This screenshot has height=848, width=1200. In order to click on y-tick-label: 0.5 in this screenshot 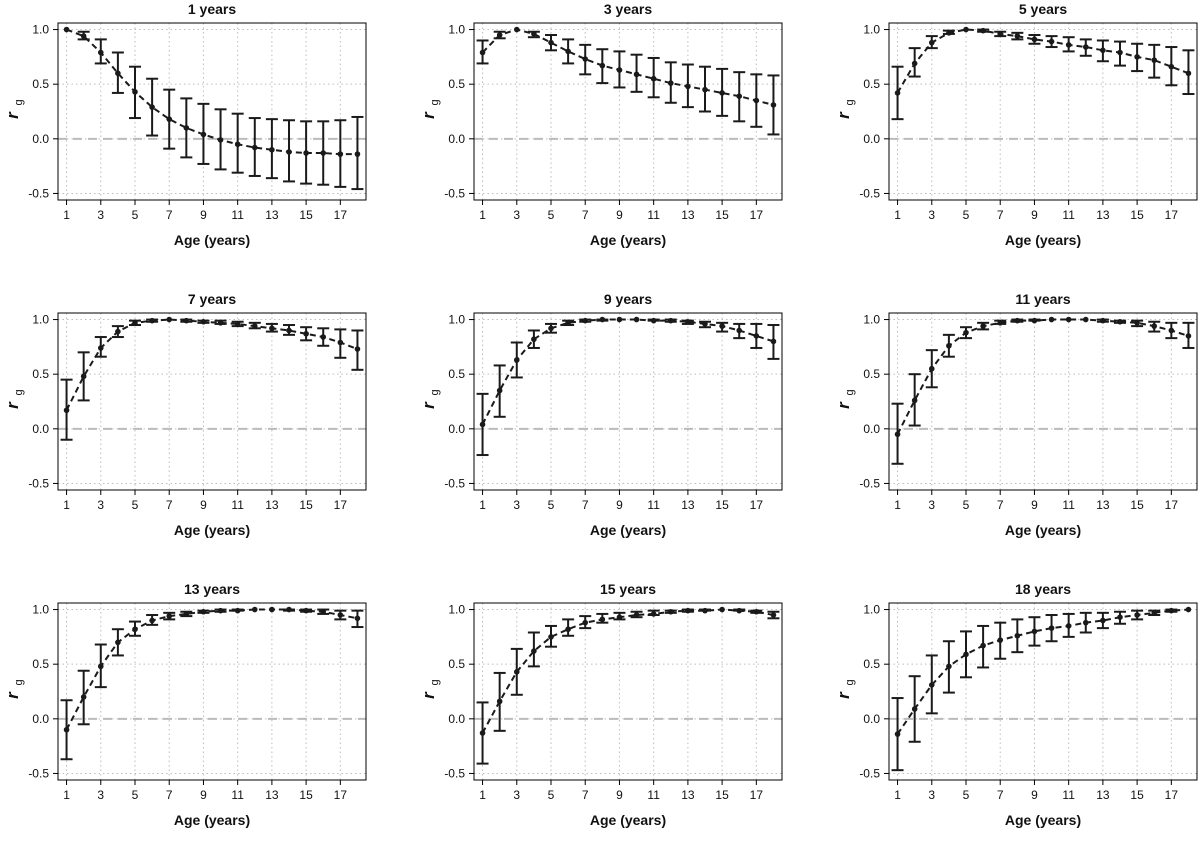, I will do `click(871, 664)`.